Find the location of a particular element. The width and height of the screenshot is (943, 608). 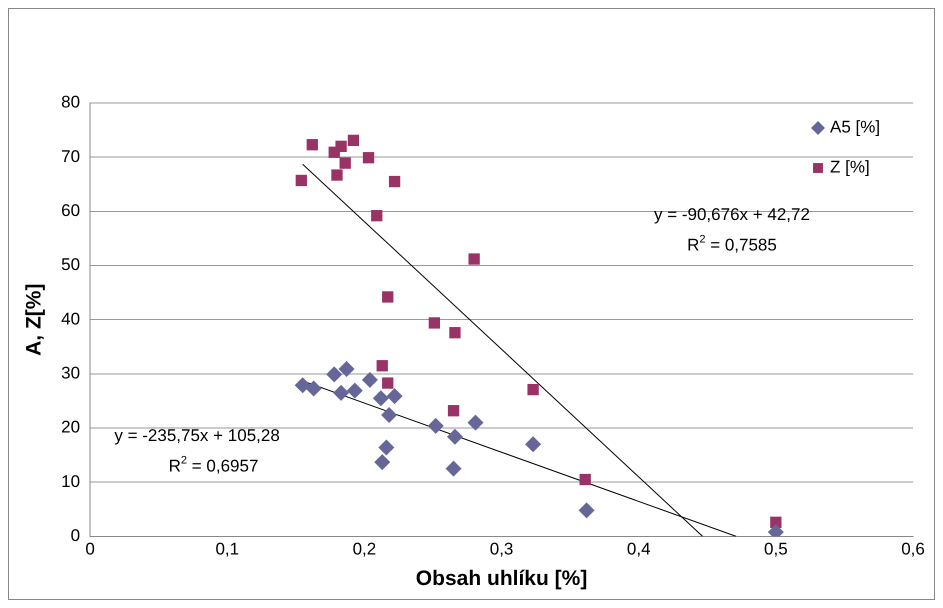

x-tick-label: 0,6 is located at coordinates (913, 548).